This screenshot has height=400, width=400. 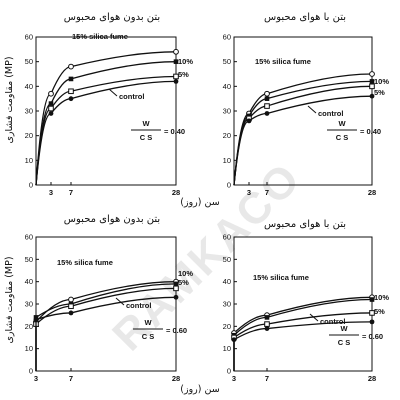 I want to click on y-axis-title-top: مقاومت فشاری (MP), so click(x=9, y=99).